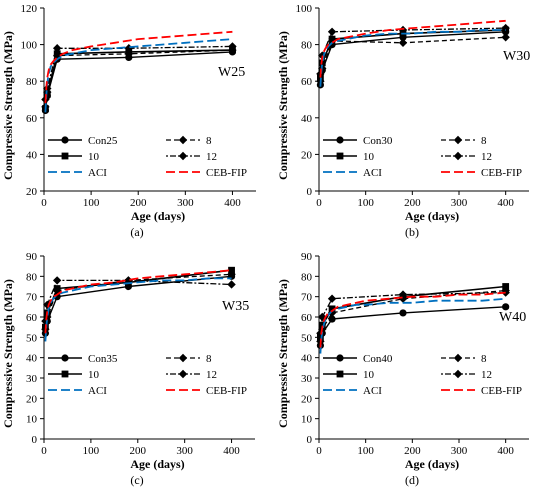 Image resolution: width=550 pixels, height=500 pixels. What do you see at coordinates (412, 480) in the screenshot?
I see `panel-label: (d)` at bounding box center [412, 480].